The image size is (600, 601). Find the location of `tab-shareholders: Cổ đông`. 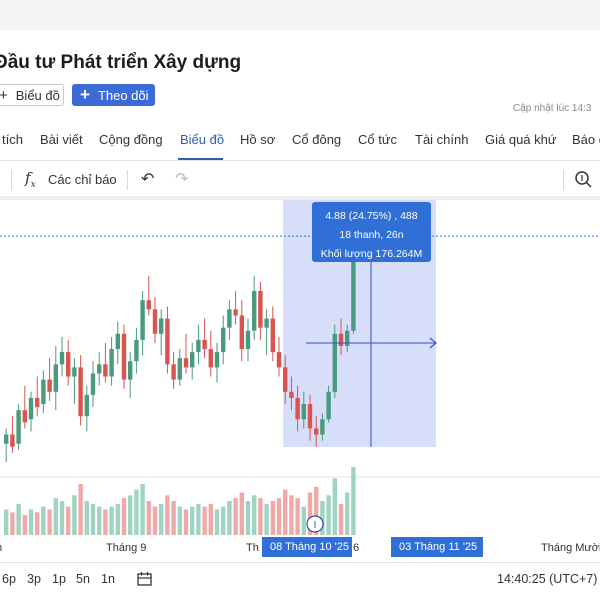

tab-shareholders: Cổ đông is located at coordinates (317, 139).